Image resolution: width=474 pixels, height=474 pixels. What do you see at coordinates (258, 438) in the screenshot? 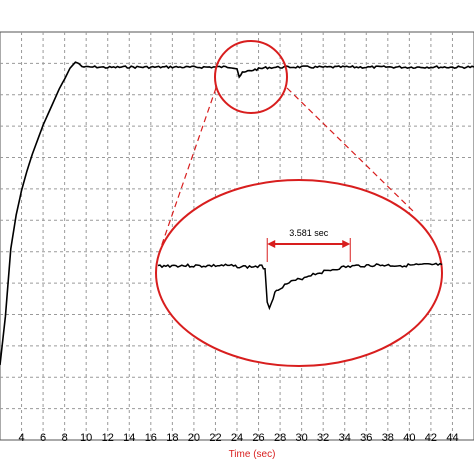
I see `x-tick-label: 26` at bounding box center [258, 438].